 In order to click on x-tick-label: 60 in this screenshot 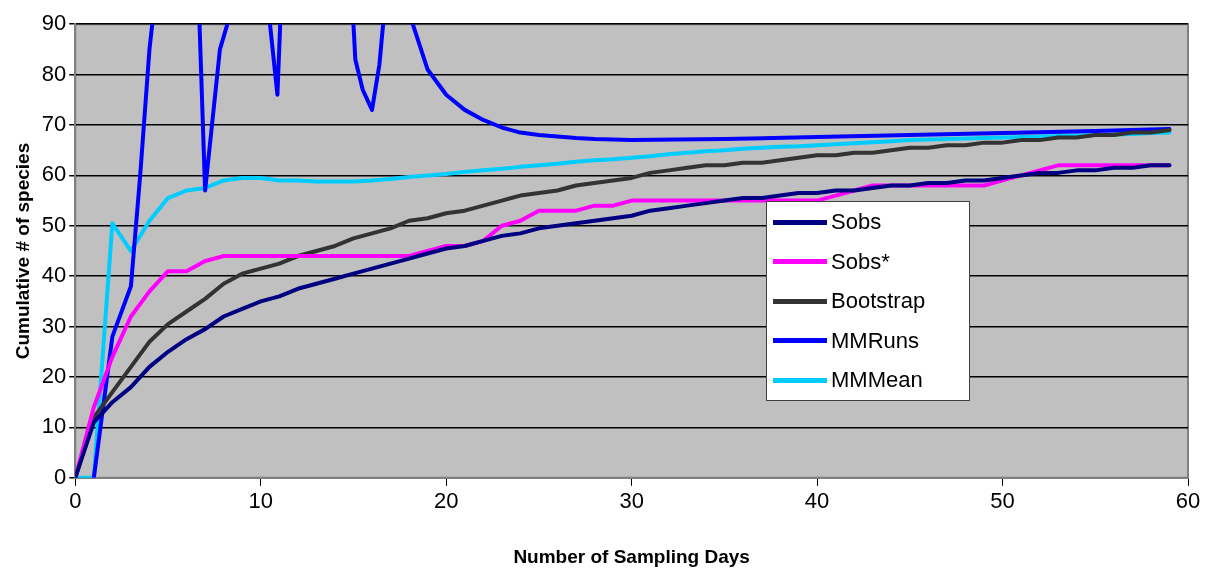, I will do `click(1188, 501)`.